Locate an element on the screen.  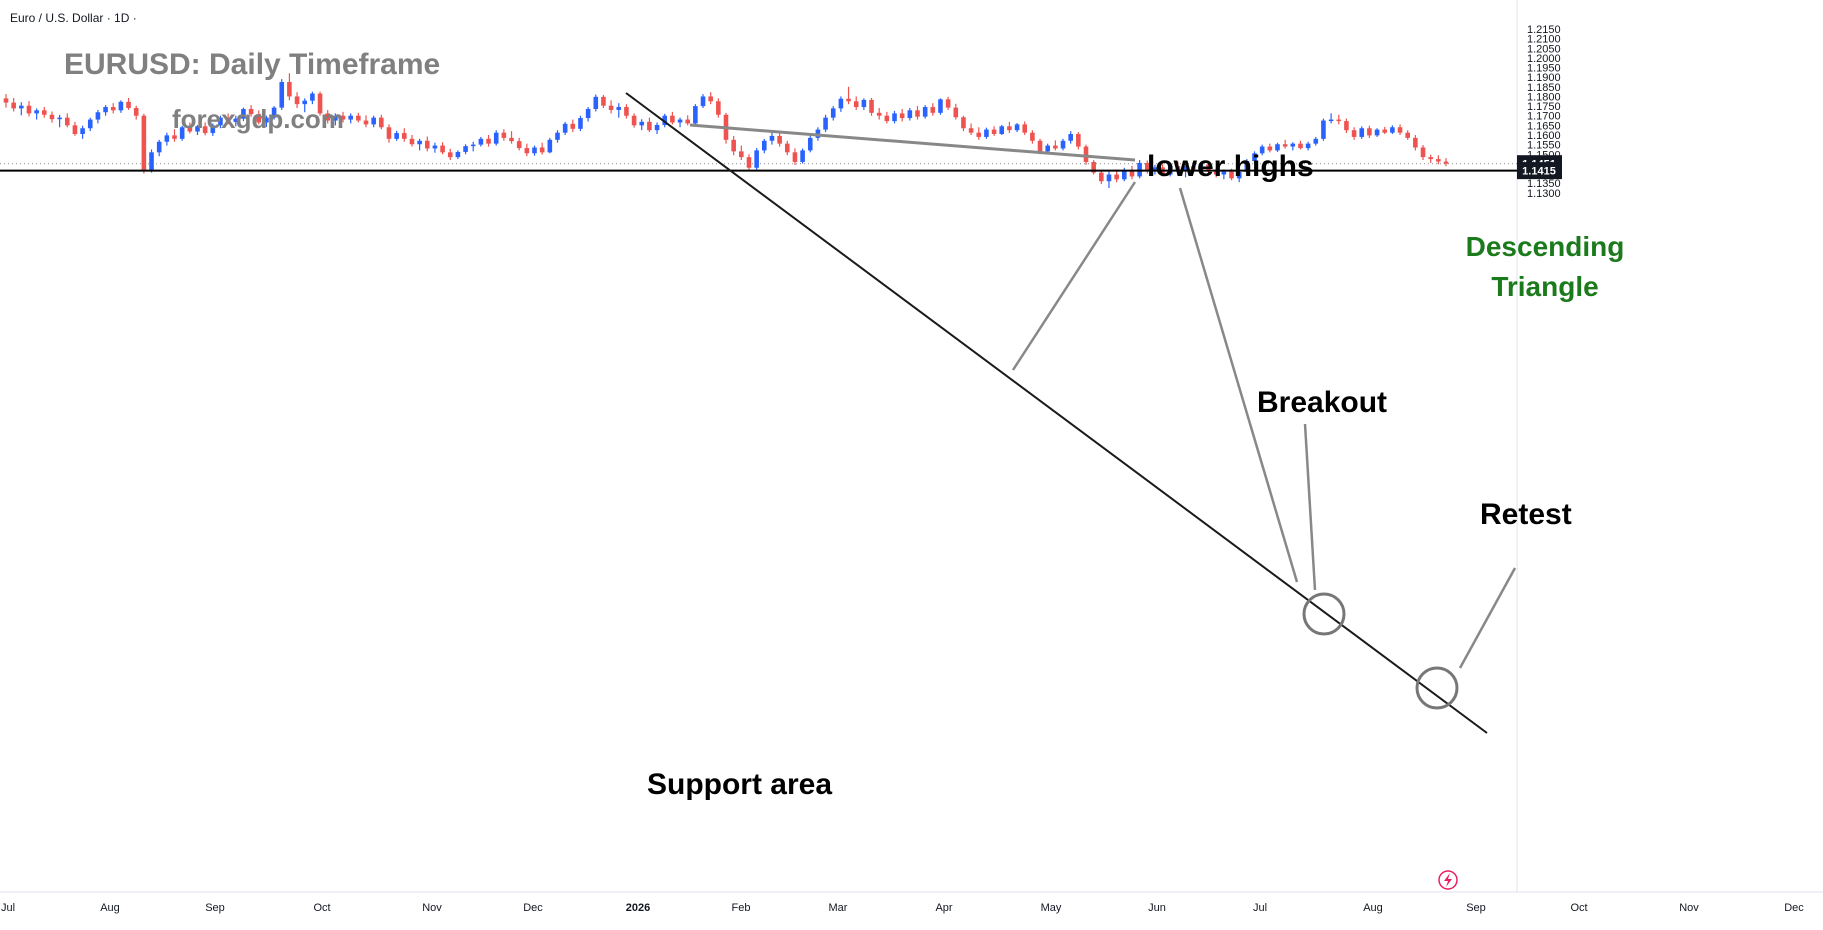
price-tick-label: 1.1300 is located at coordinates (1544, 194).